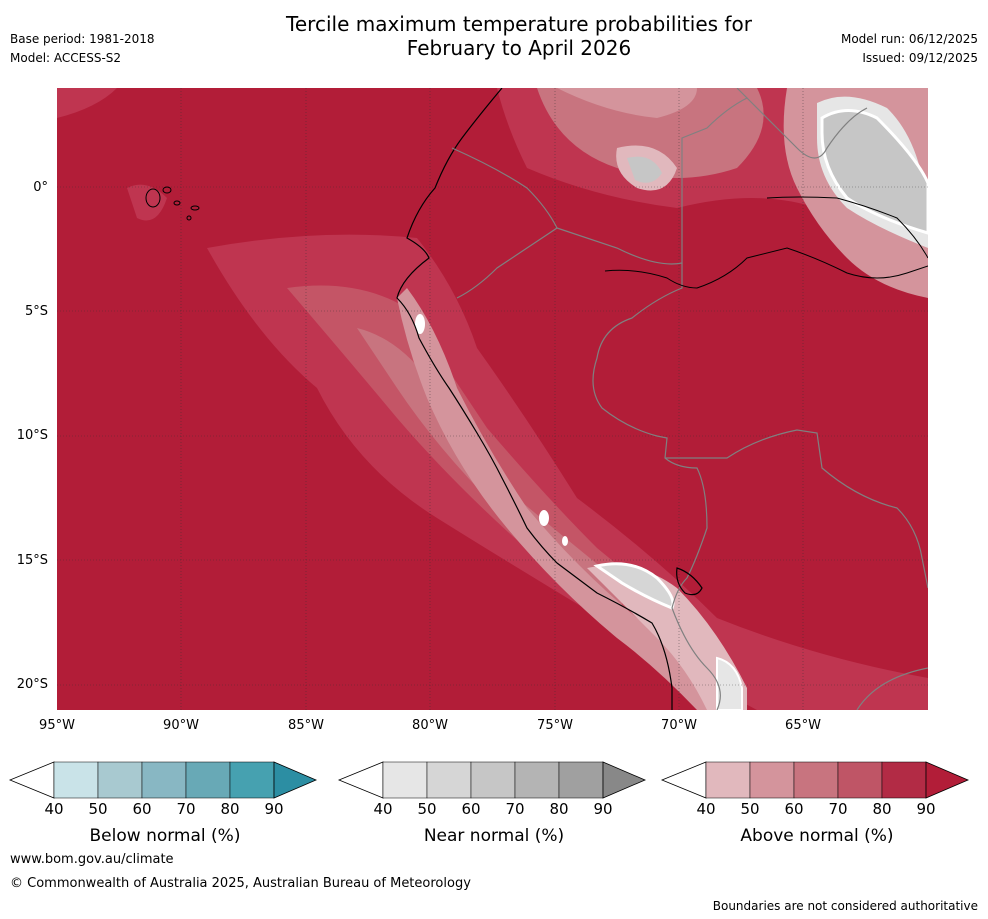  I want to click on lat-label-20s: 20°S, so click(32, 684).